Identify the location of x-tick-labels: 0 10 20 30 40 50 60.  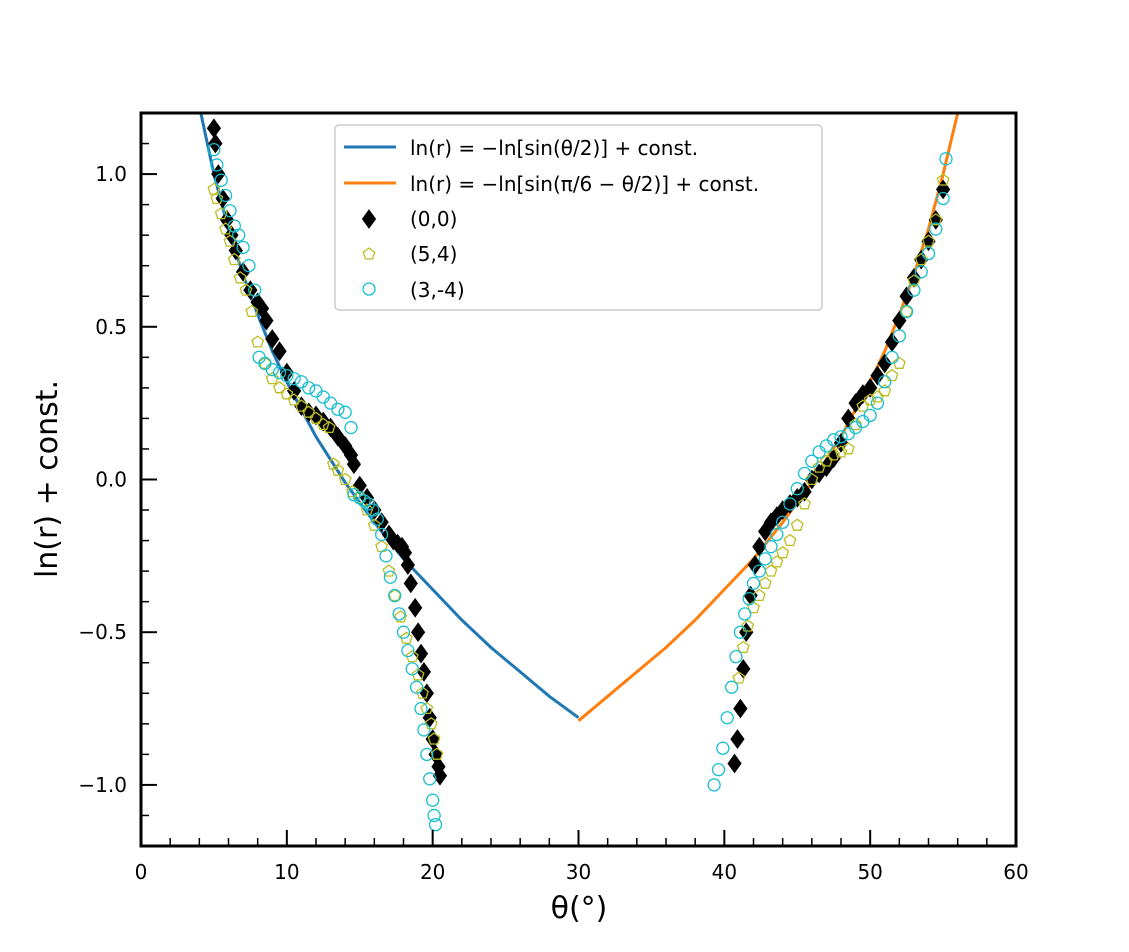
(582, 872).